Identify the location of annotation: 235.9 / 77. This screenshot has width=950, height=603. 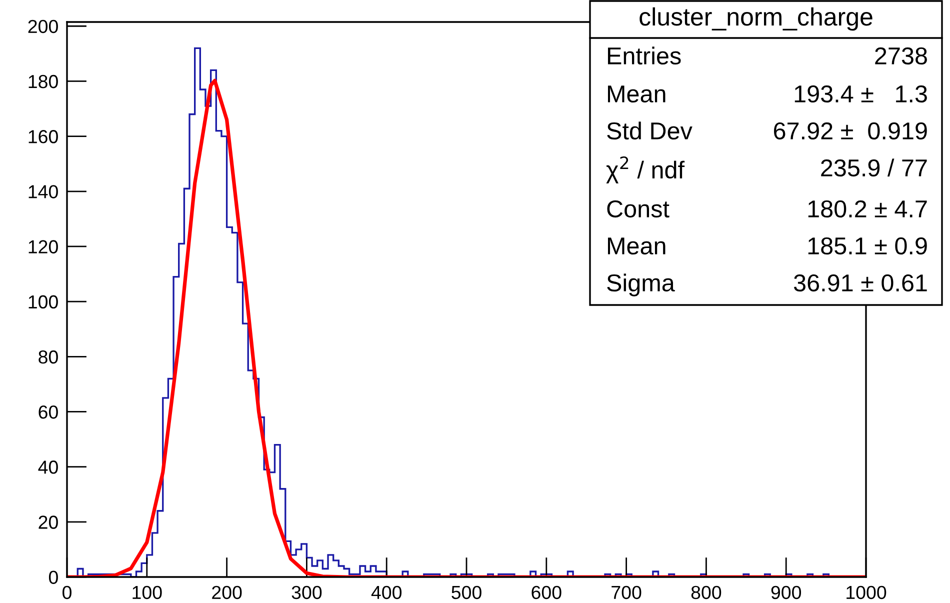
(874, 167).